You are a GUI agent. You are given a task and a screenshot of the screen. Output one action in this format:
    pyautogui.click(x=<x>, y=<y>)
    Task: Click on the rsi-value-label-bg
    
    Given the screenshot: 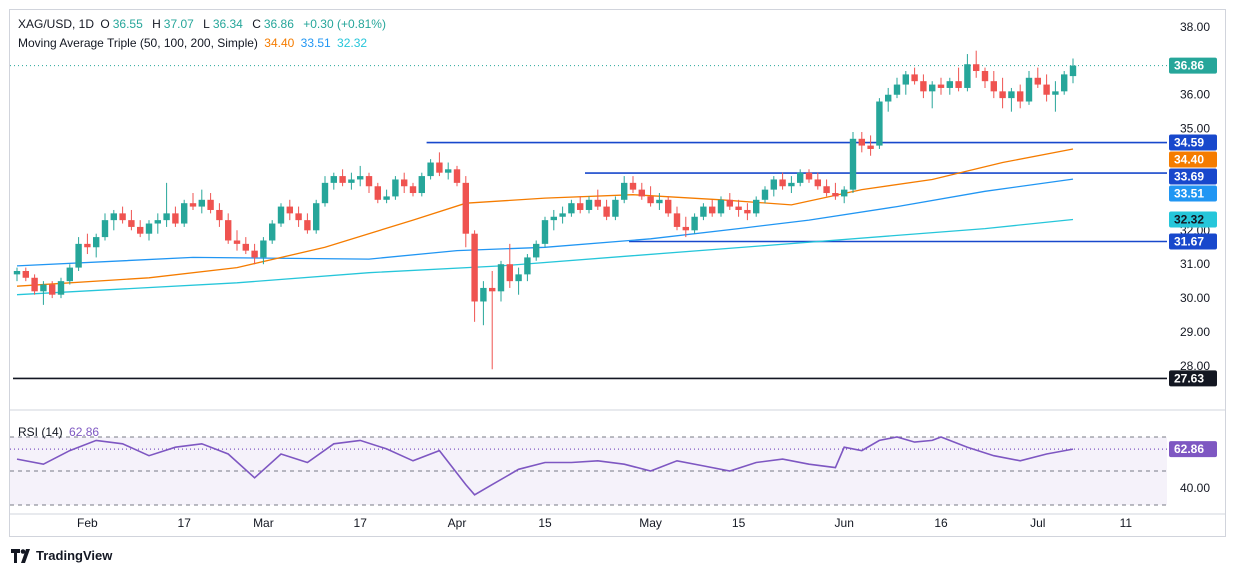 What is the action you would take?
    pyautogui.click(x=1193, y=449)
    